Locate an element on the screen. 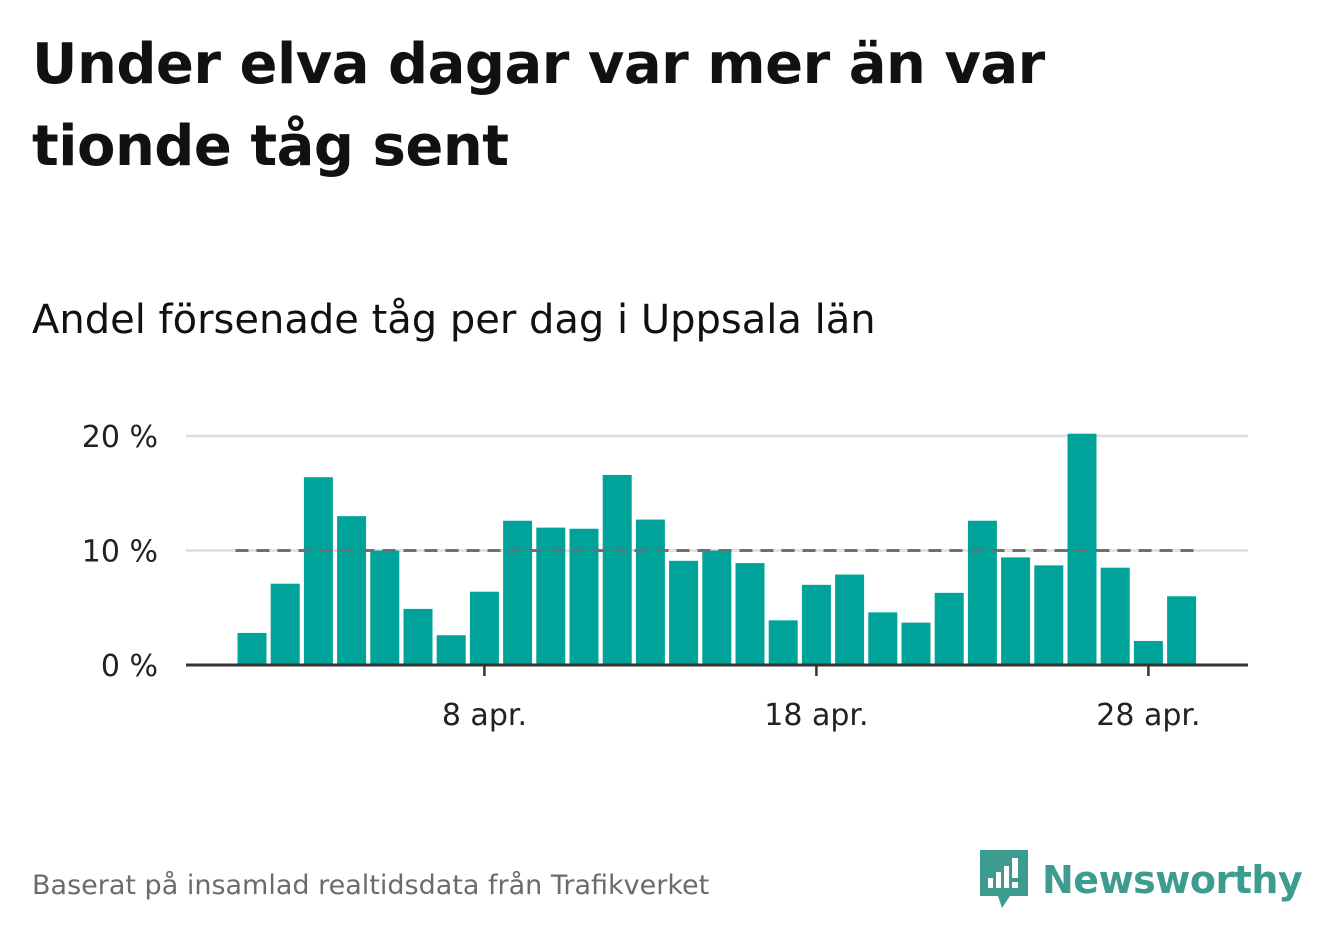  x-tick-label: 28 apr. is located at coordinates (1148, 715).